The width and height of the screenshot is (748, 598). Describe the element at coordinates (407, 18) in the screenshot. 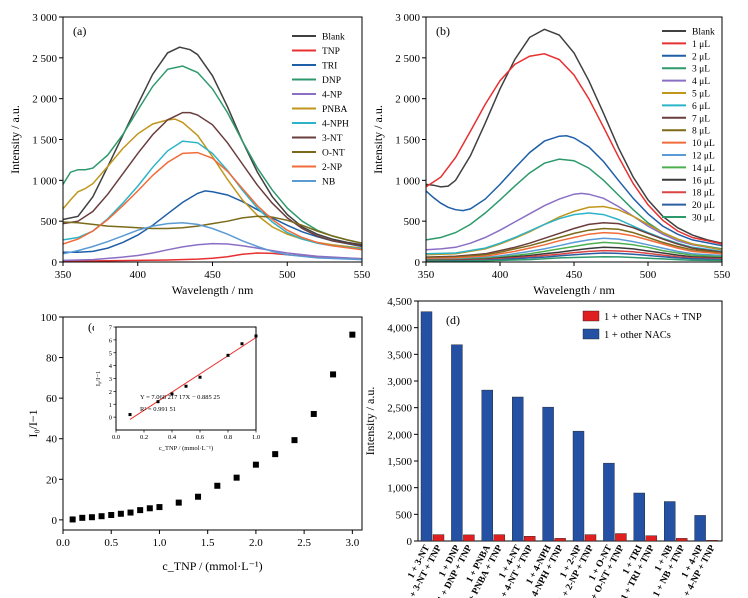

I see `y-tick-label: 3 000` at that location.